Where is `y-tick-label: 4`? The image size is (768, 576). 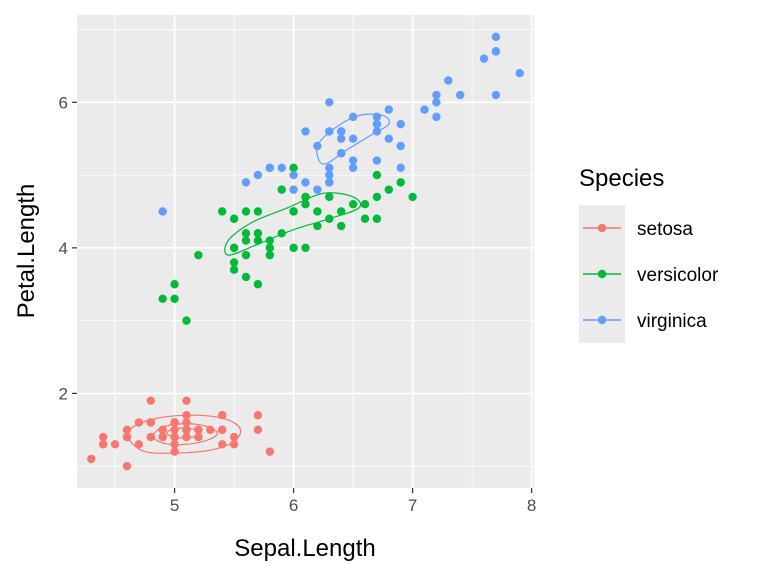
y-tick-label: 4 is located at coordinates (63, 248).